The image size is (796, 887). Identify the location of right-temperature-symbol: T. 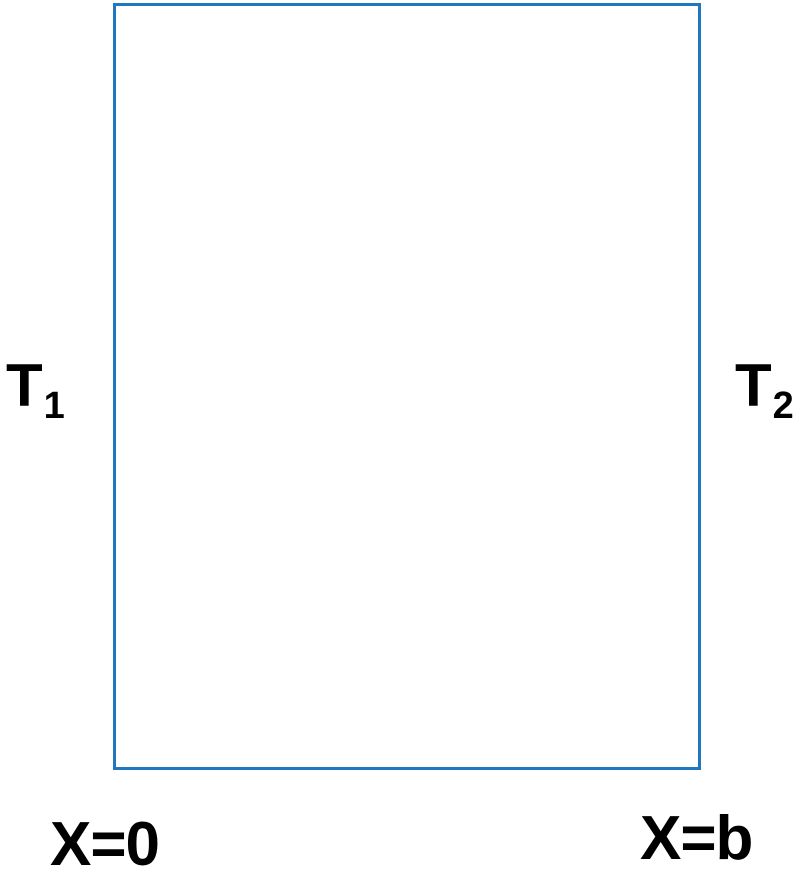
(753, 385).